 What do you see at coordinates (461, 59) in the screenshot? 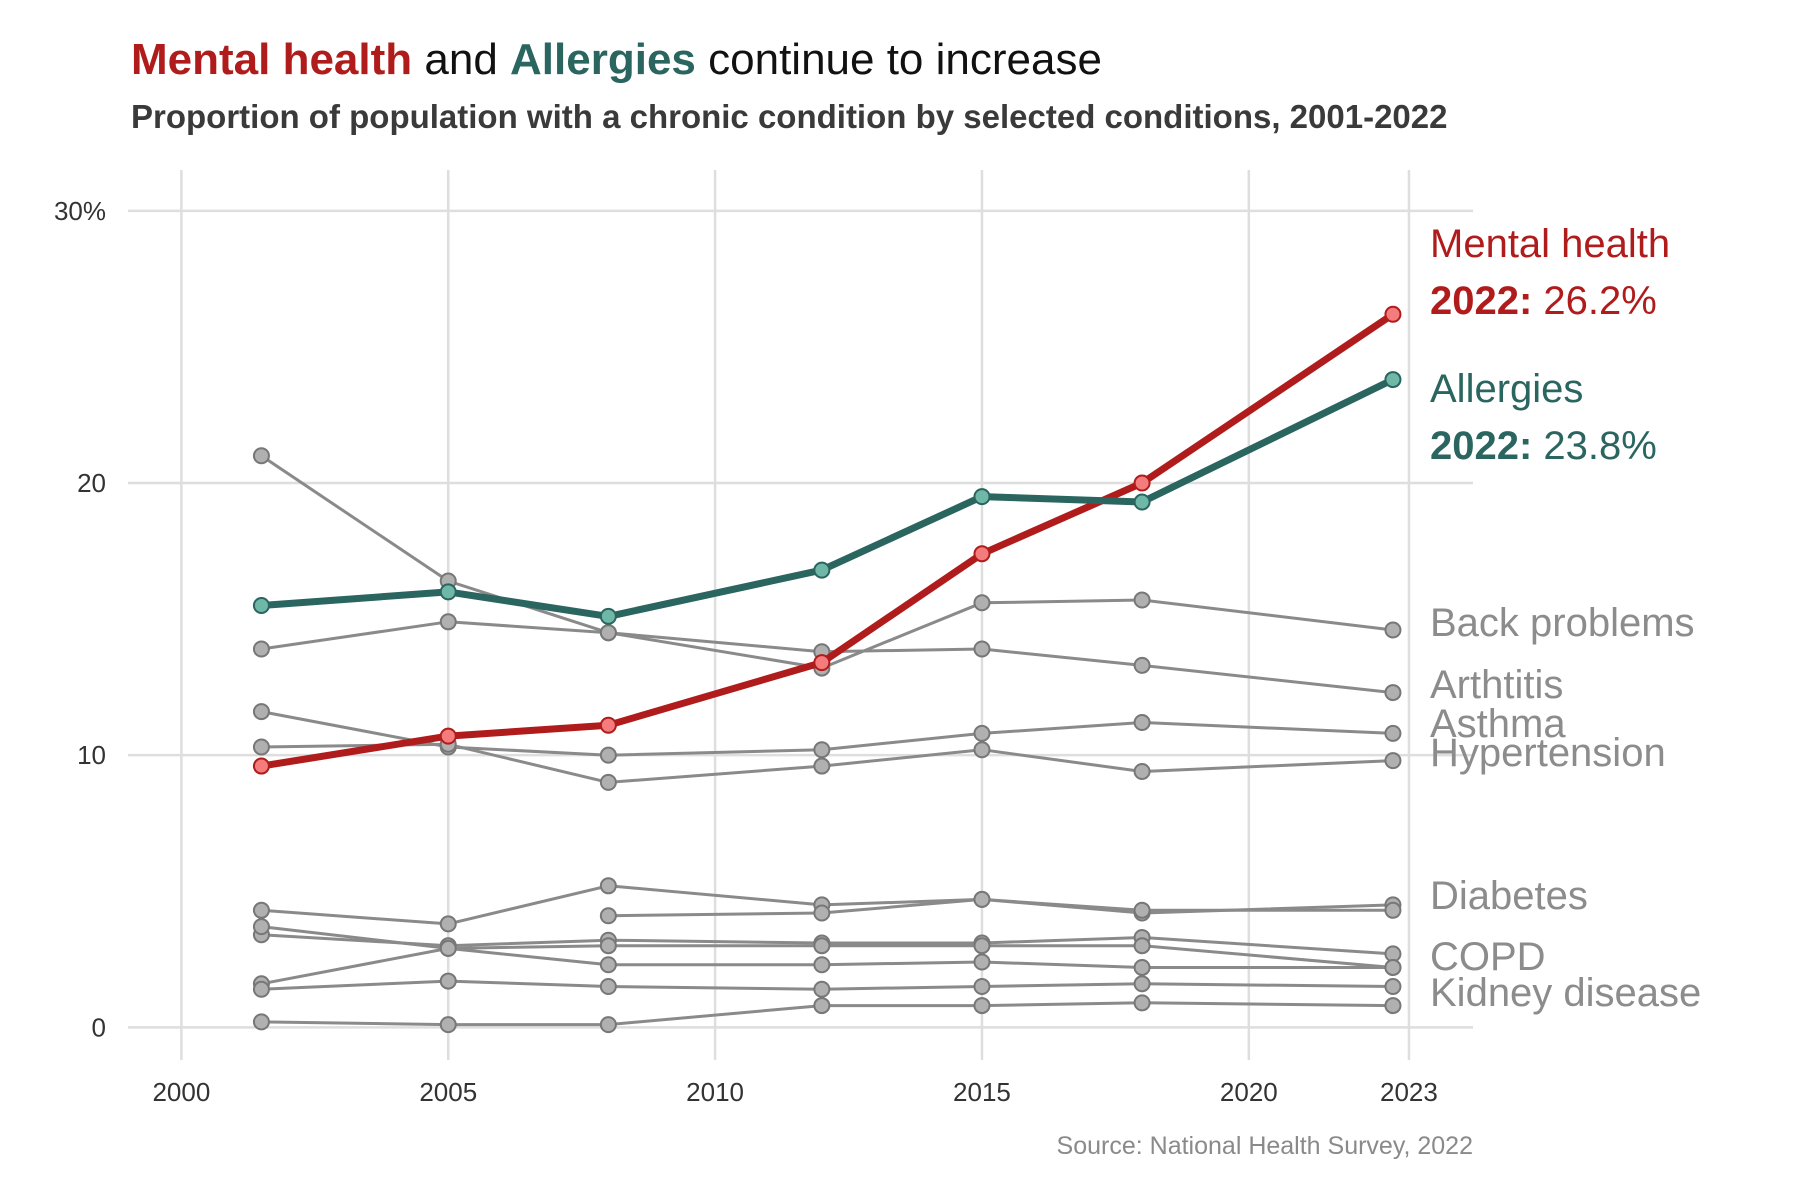
I see `title-and: and` at bounding box center [461, 59].